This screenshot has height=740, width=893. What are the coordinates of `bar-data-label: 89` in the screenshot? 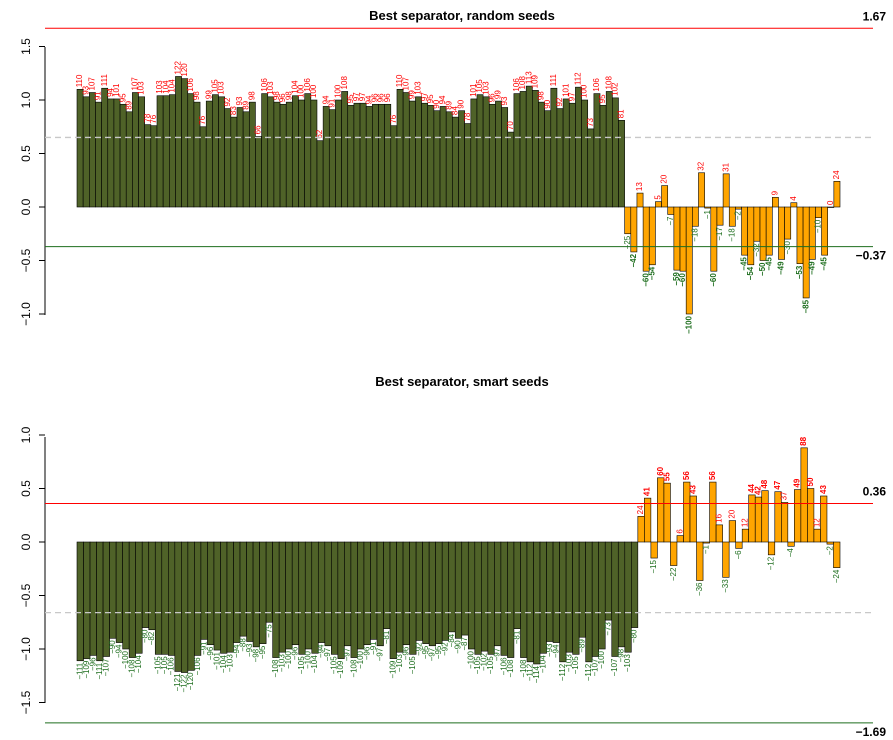 It's located at (448, 104).